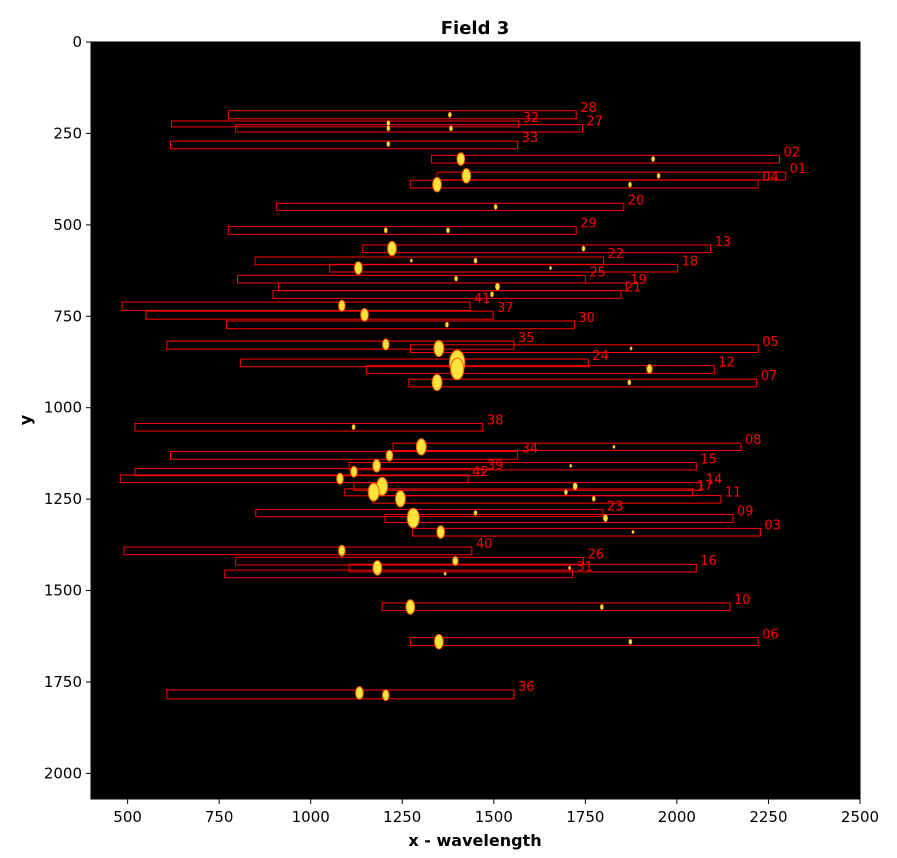  What do you see at coordinates (530, 138) in the screenshot?
I see `slit-label-33: 33` at bounding box center [530, 138].